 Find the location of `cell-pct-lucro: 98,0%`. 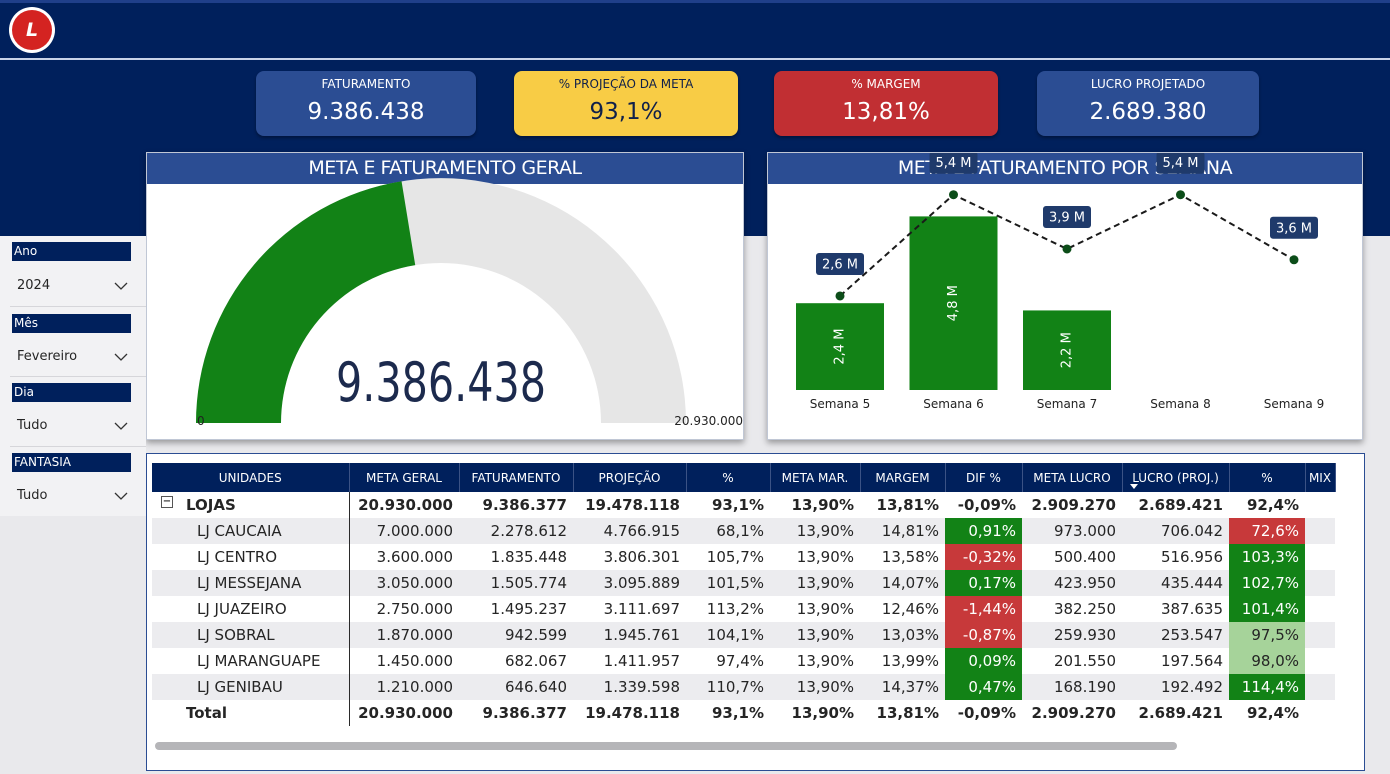

cell-pct-lucro: 98,0% is located at coordinates (1267, 661).